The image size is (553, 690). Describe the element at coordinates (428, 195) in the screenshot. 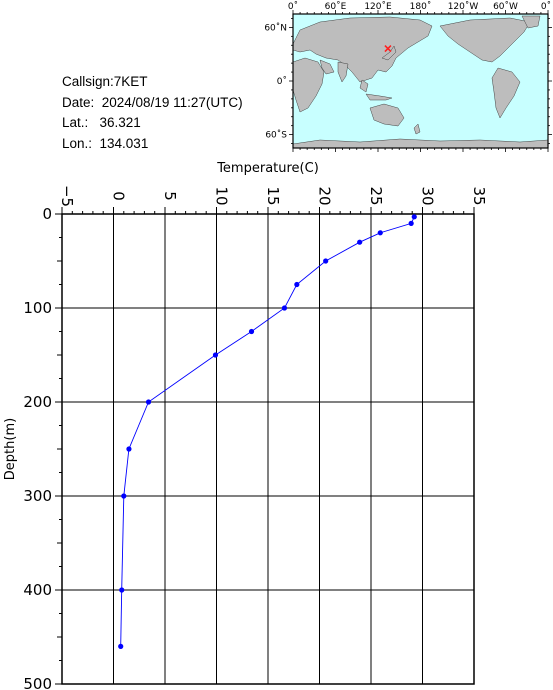

I see `x-tick-label: 30` at that location.